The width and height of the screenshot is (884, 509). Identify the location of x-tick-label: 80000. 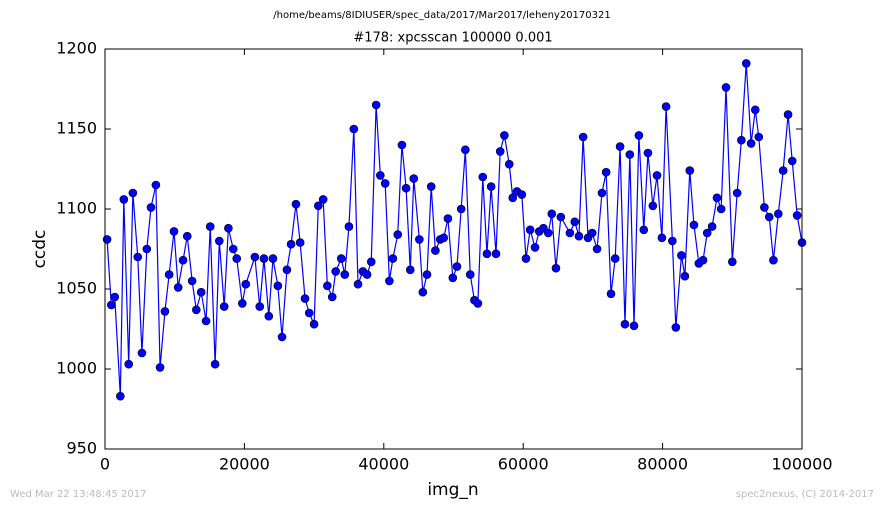
(662, 464).